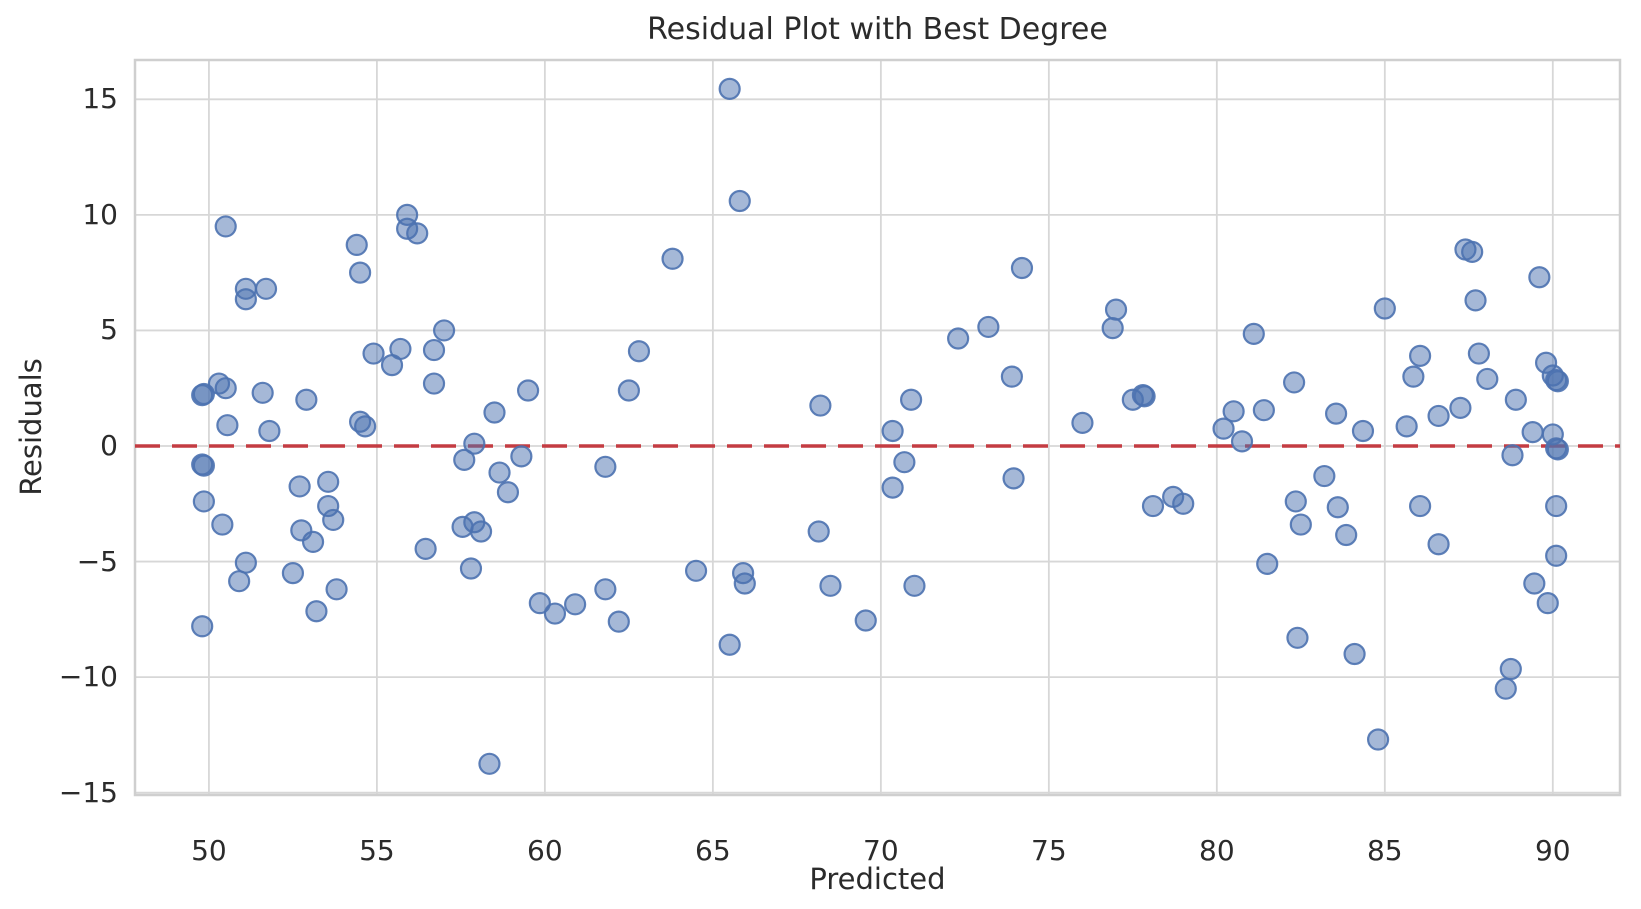 This screenshot has height=909, width=1641. Describe the element at coordinates (97, 561) in the screenshot. I see `y-tick-label: −5` at that location.